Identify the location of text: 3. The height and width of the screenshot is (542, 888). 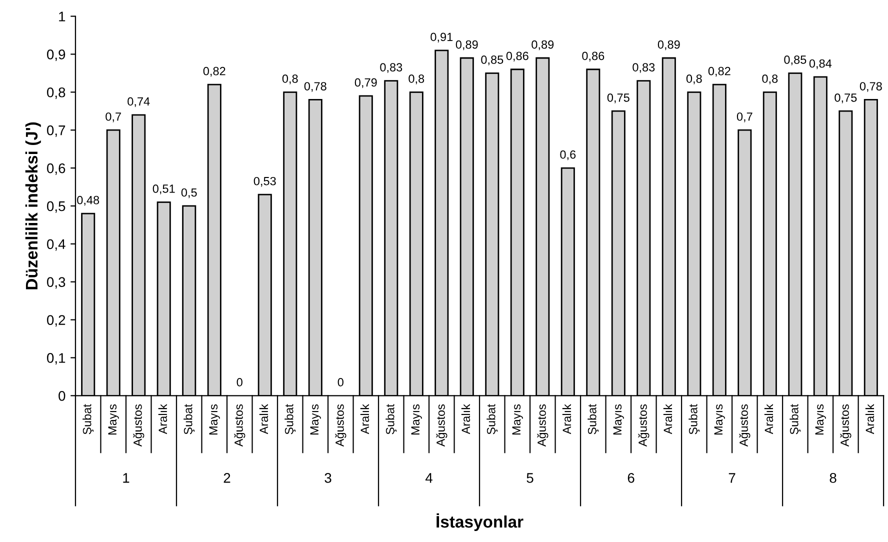
(328, 478).